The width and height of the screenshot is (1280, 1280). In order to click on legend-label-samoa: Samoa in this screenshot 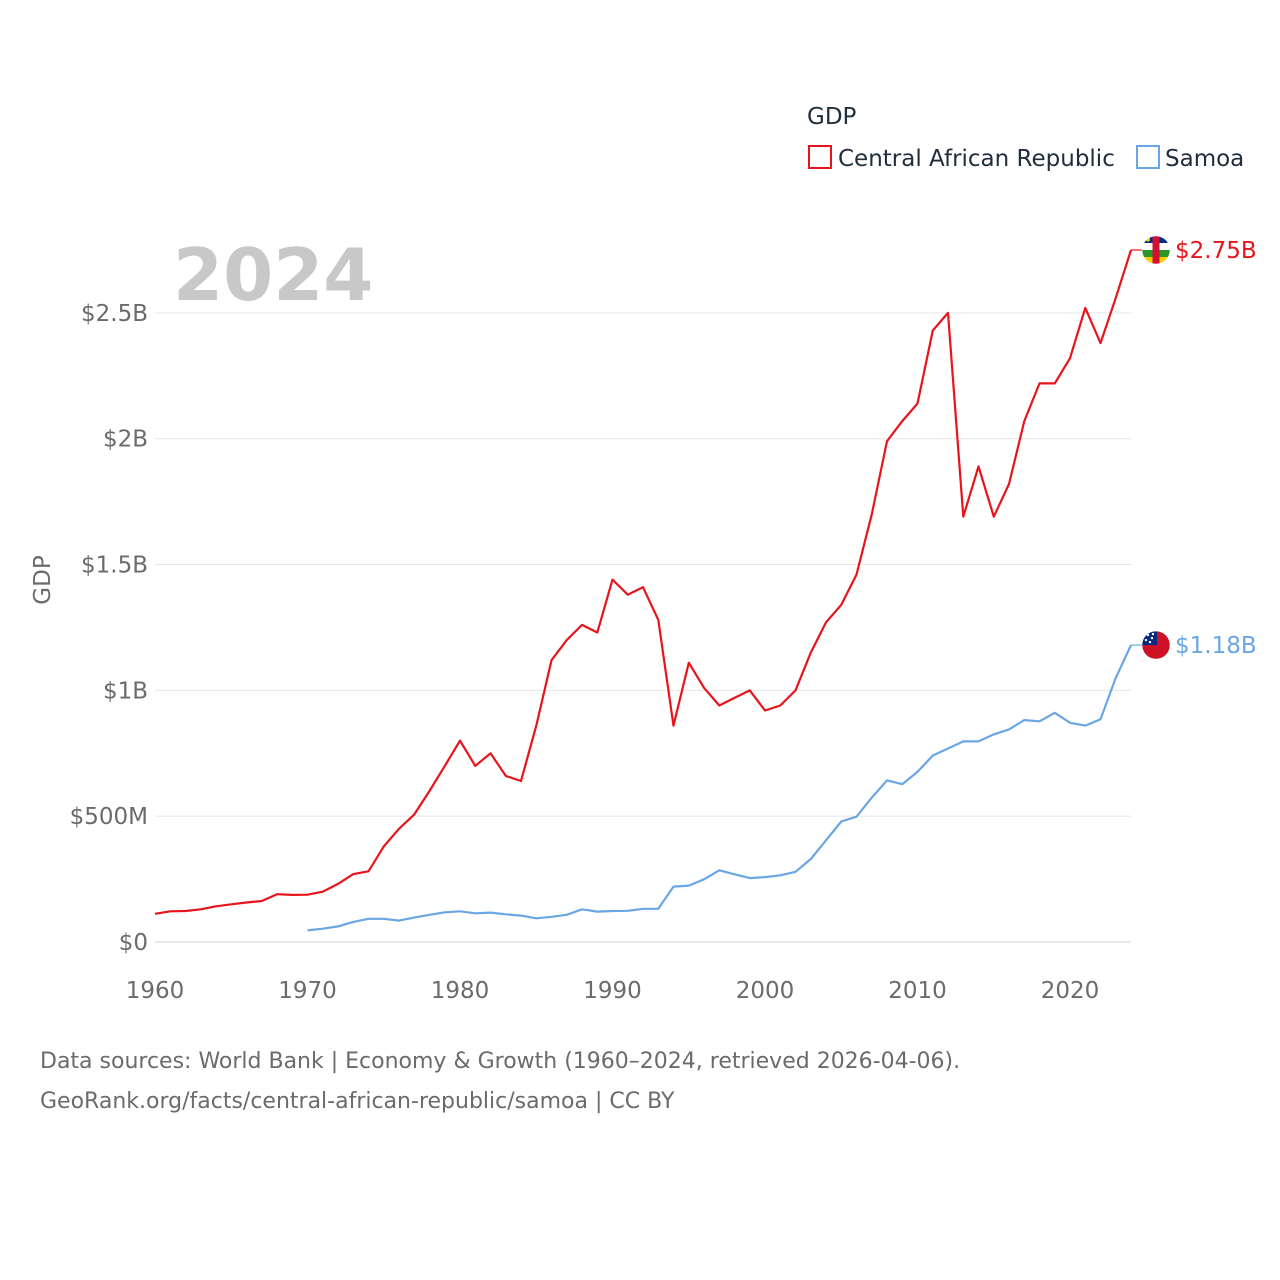, I will do `click(1204, 159)`.